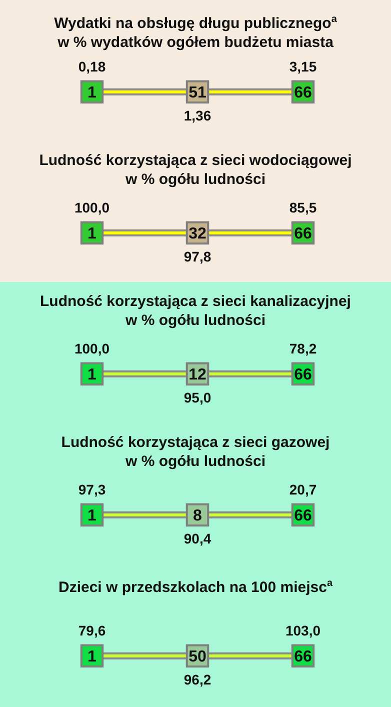 Image resolution: width=391 pixels, height=707 pixels. Describe the element at coordinates (195, 170) in the screenshot. I see `text: Ludność korzystająca z sieci wodociągowej w % ogółu ludności` at that location.